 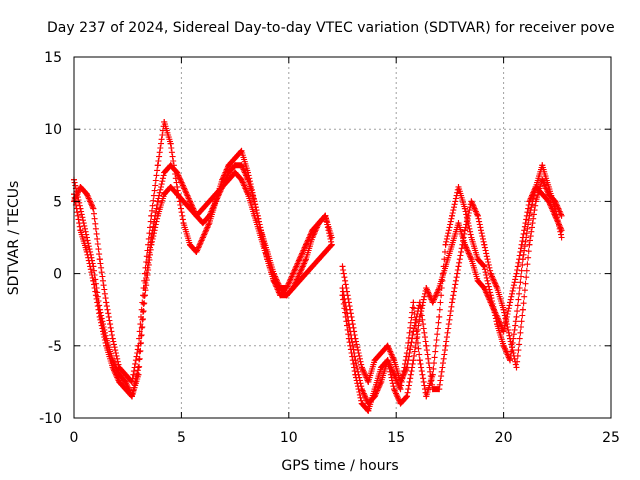 I want to click on y-tick-label: -10, so click(x=50, y=419).